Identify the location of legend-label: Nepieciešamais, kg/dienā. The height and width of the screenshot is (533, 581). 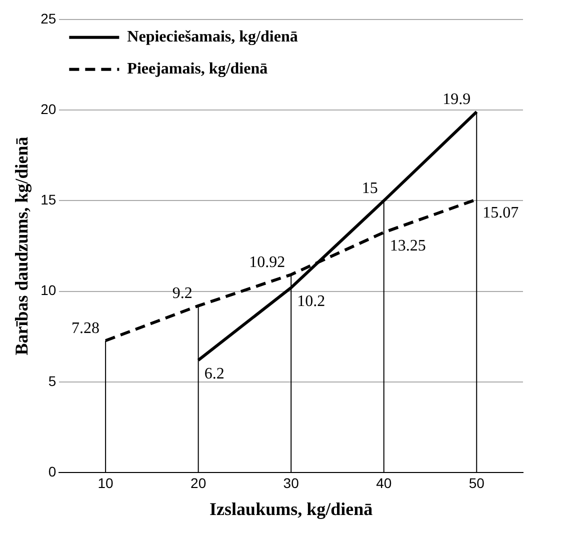
(212, 37).